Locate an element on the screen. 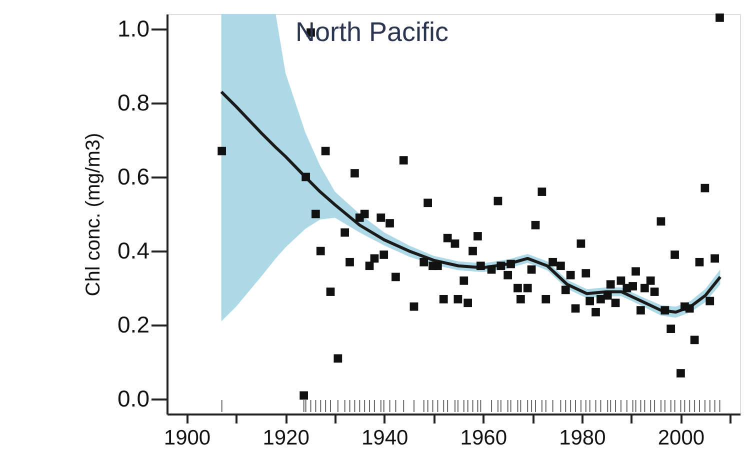  y-tick-label: 0.2 is located at coordinates (134, 325).